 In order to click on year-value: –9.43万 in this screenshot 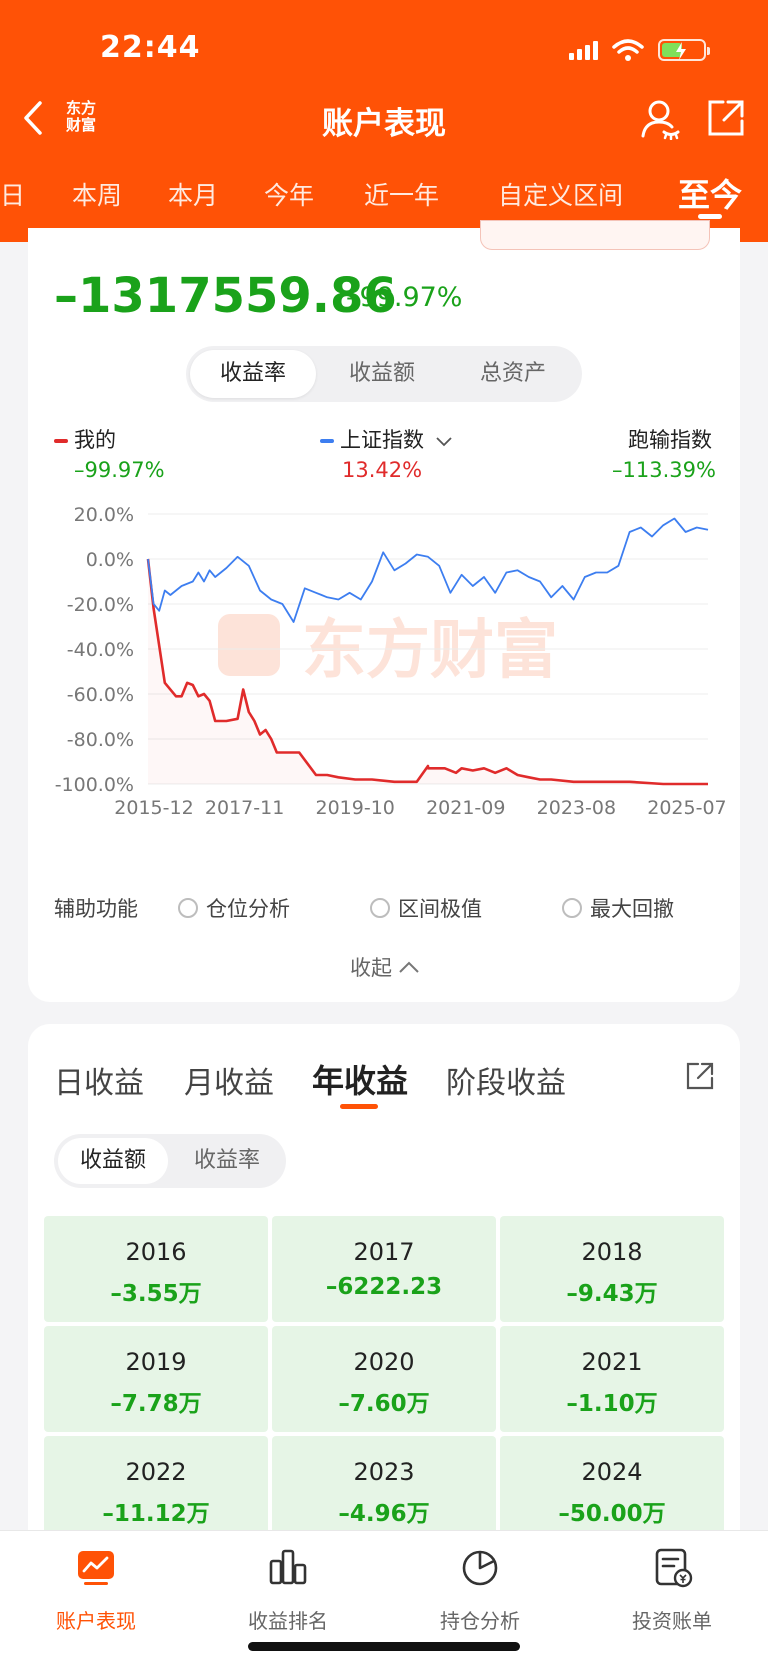, I will do `click(612, 1294)`.